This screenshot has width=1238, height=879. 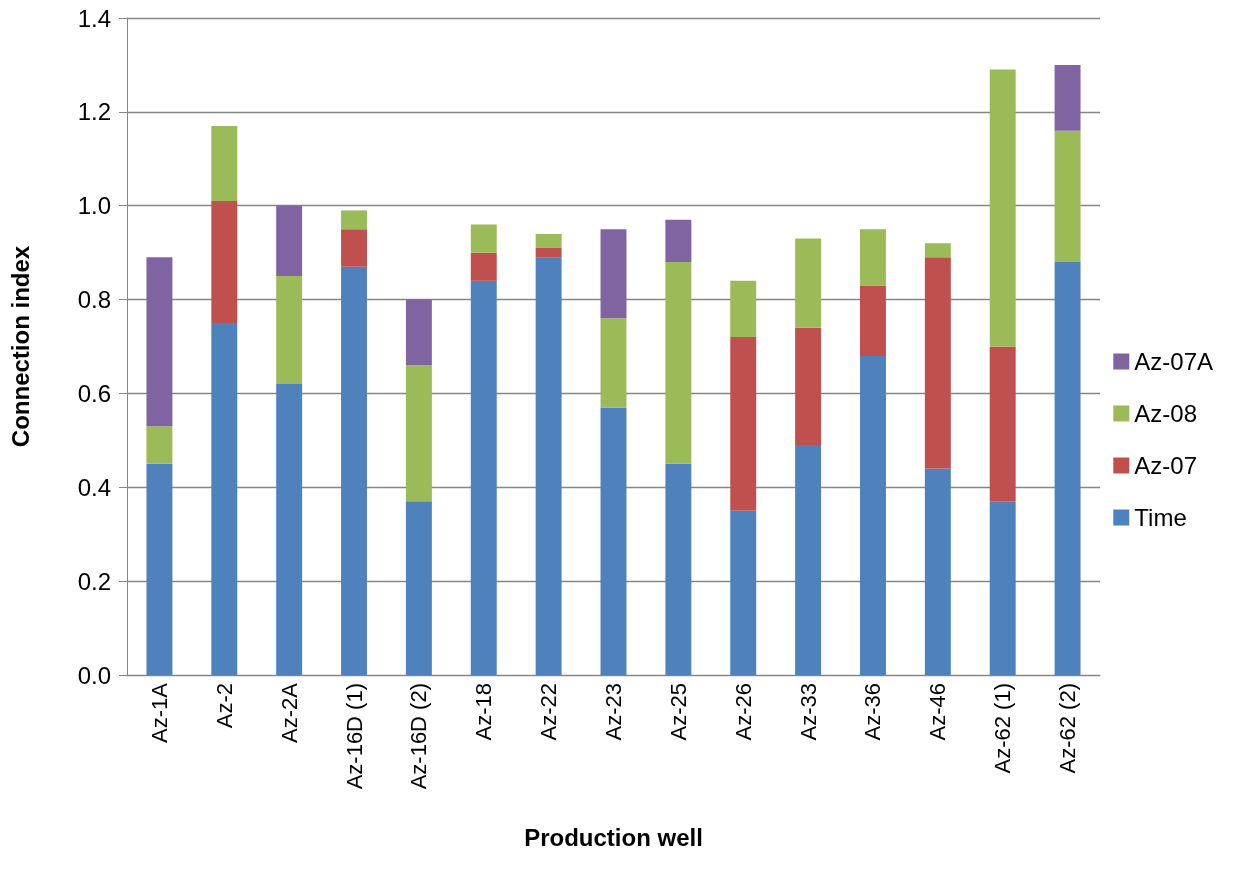 I want to click on x-tick-label: Az-18, so click(x=484, y=712).